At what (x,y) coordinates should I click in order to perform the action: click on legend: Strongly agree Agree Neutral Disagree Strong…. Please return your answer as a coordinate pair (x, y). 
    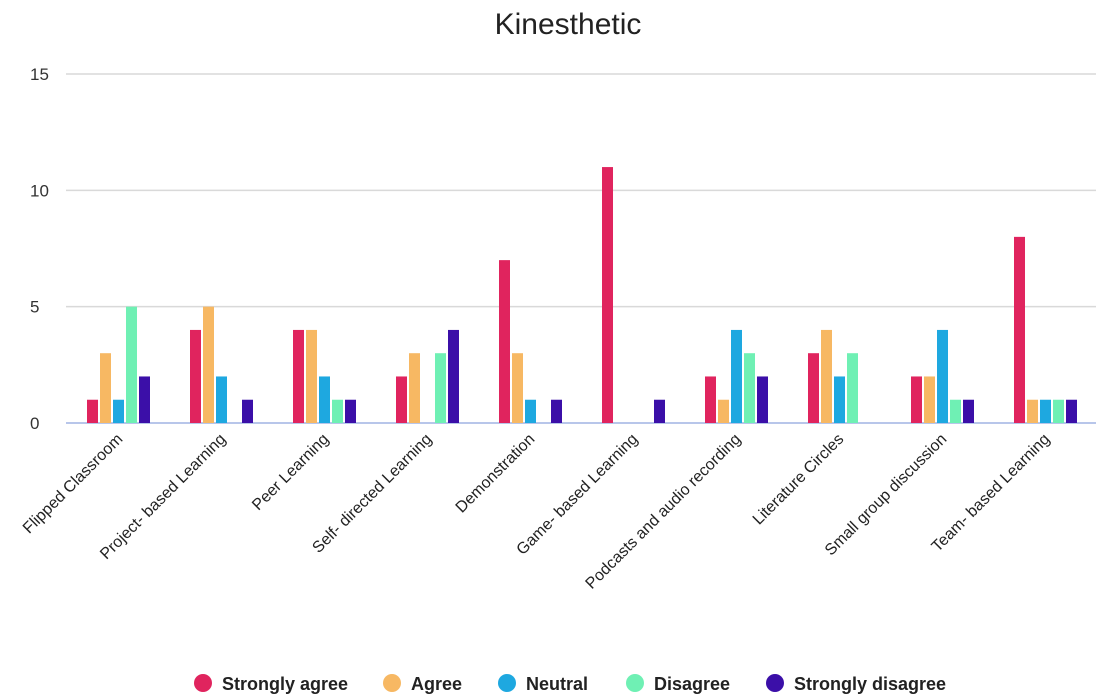
    Looking at the image, I should click on (570, 684).